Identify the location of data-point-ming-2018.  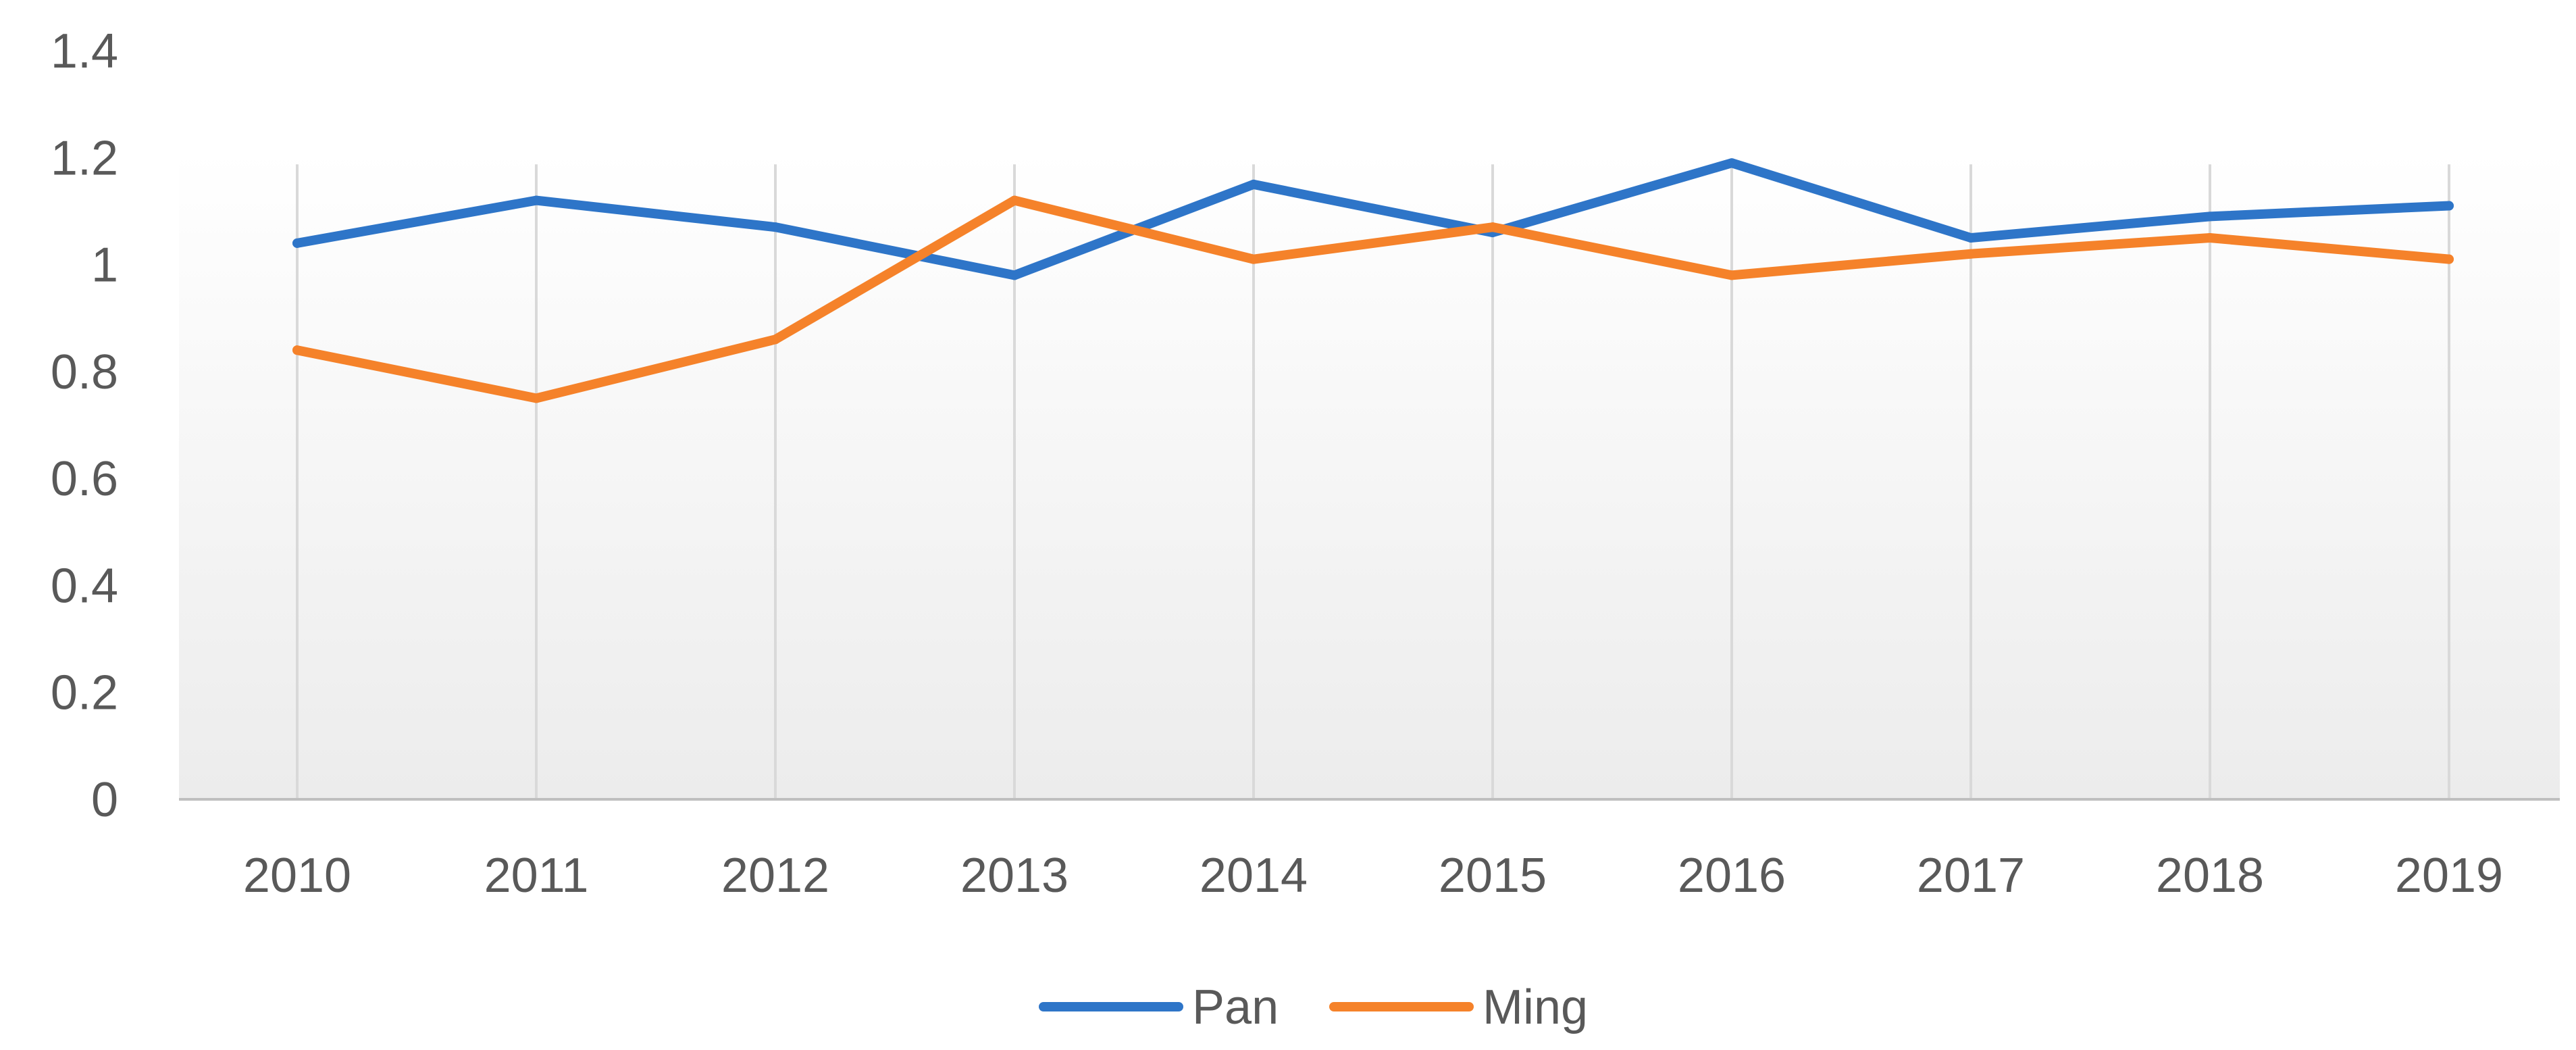
(2210, 238).